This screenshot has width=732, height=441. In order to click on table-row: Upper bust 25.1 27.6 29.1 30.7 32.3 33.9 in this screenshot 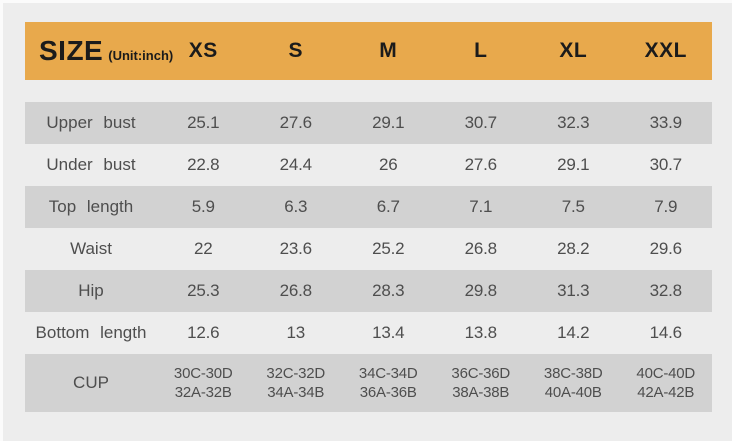, I will do `click(368, 123)`.